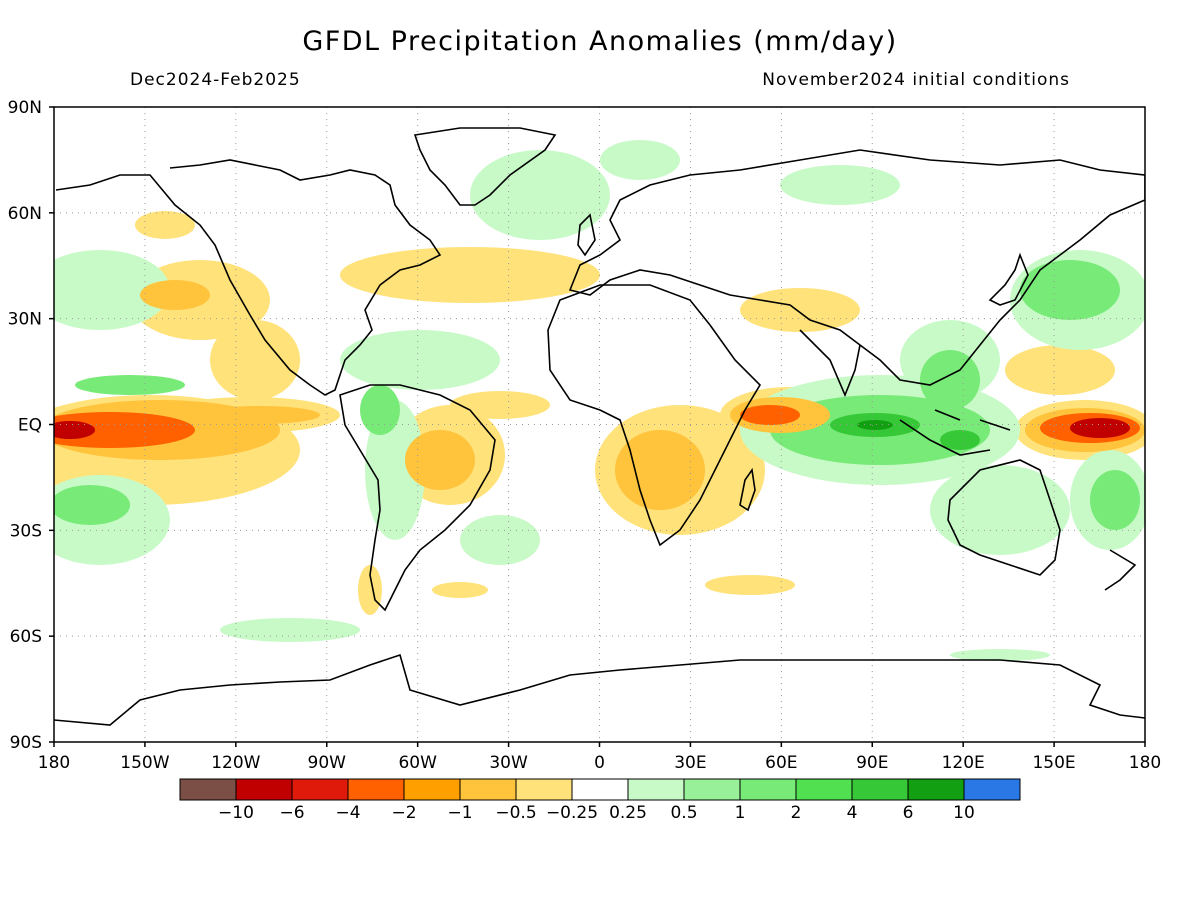  Describe the element at coordinates (599, 689) in the screenshot. I see `antarctica-coast` at that location.